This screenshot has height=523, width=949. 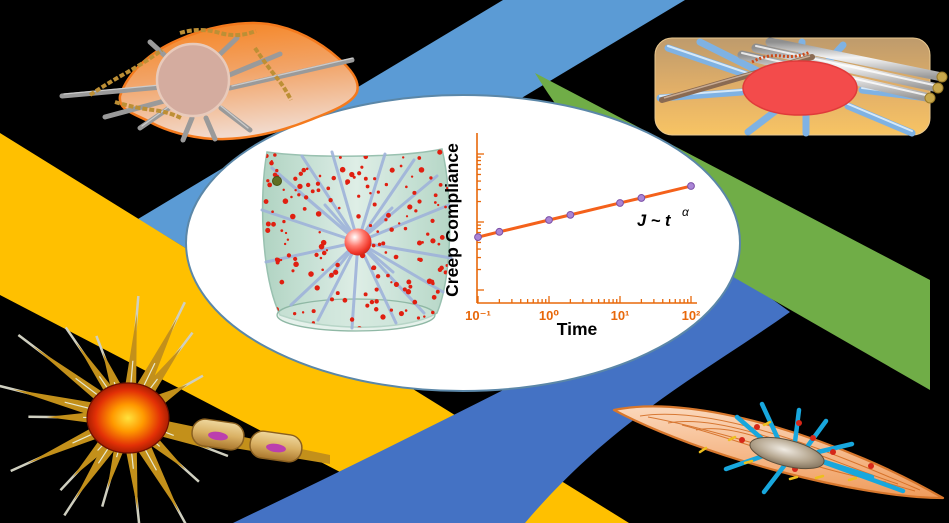 What do you see at coordinates (193, 80) in the screenshot?
I see `cell-nucleus` at bounding box center [193, 80].